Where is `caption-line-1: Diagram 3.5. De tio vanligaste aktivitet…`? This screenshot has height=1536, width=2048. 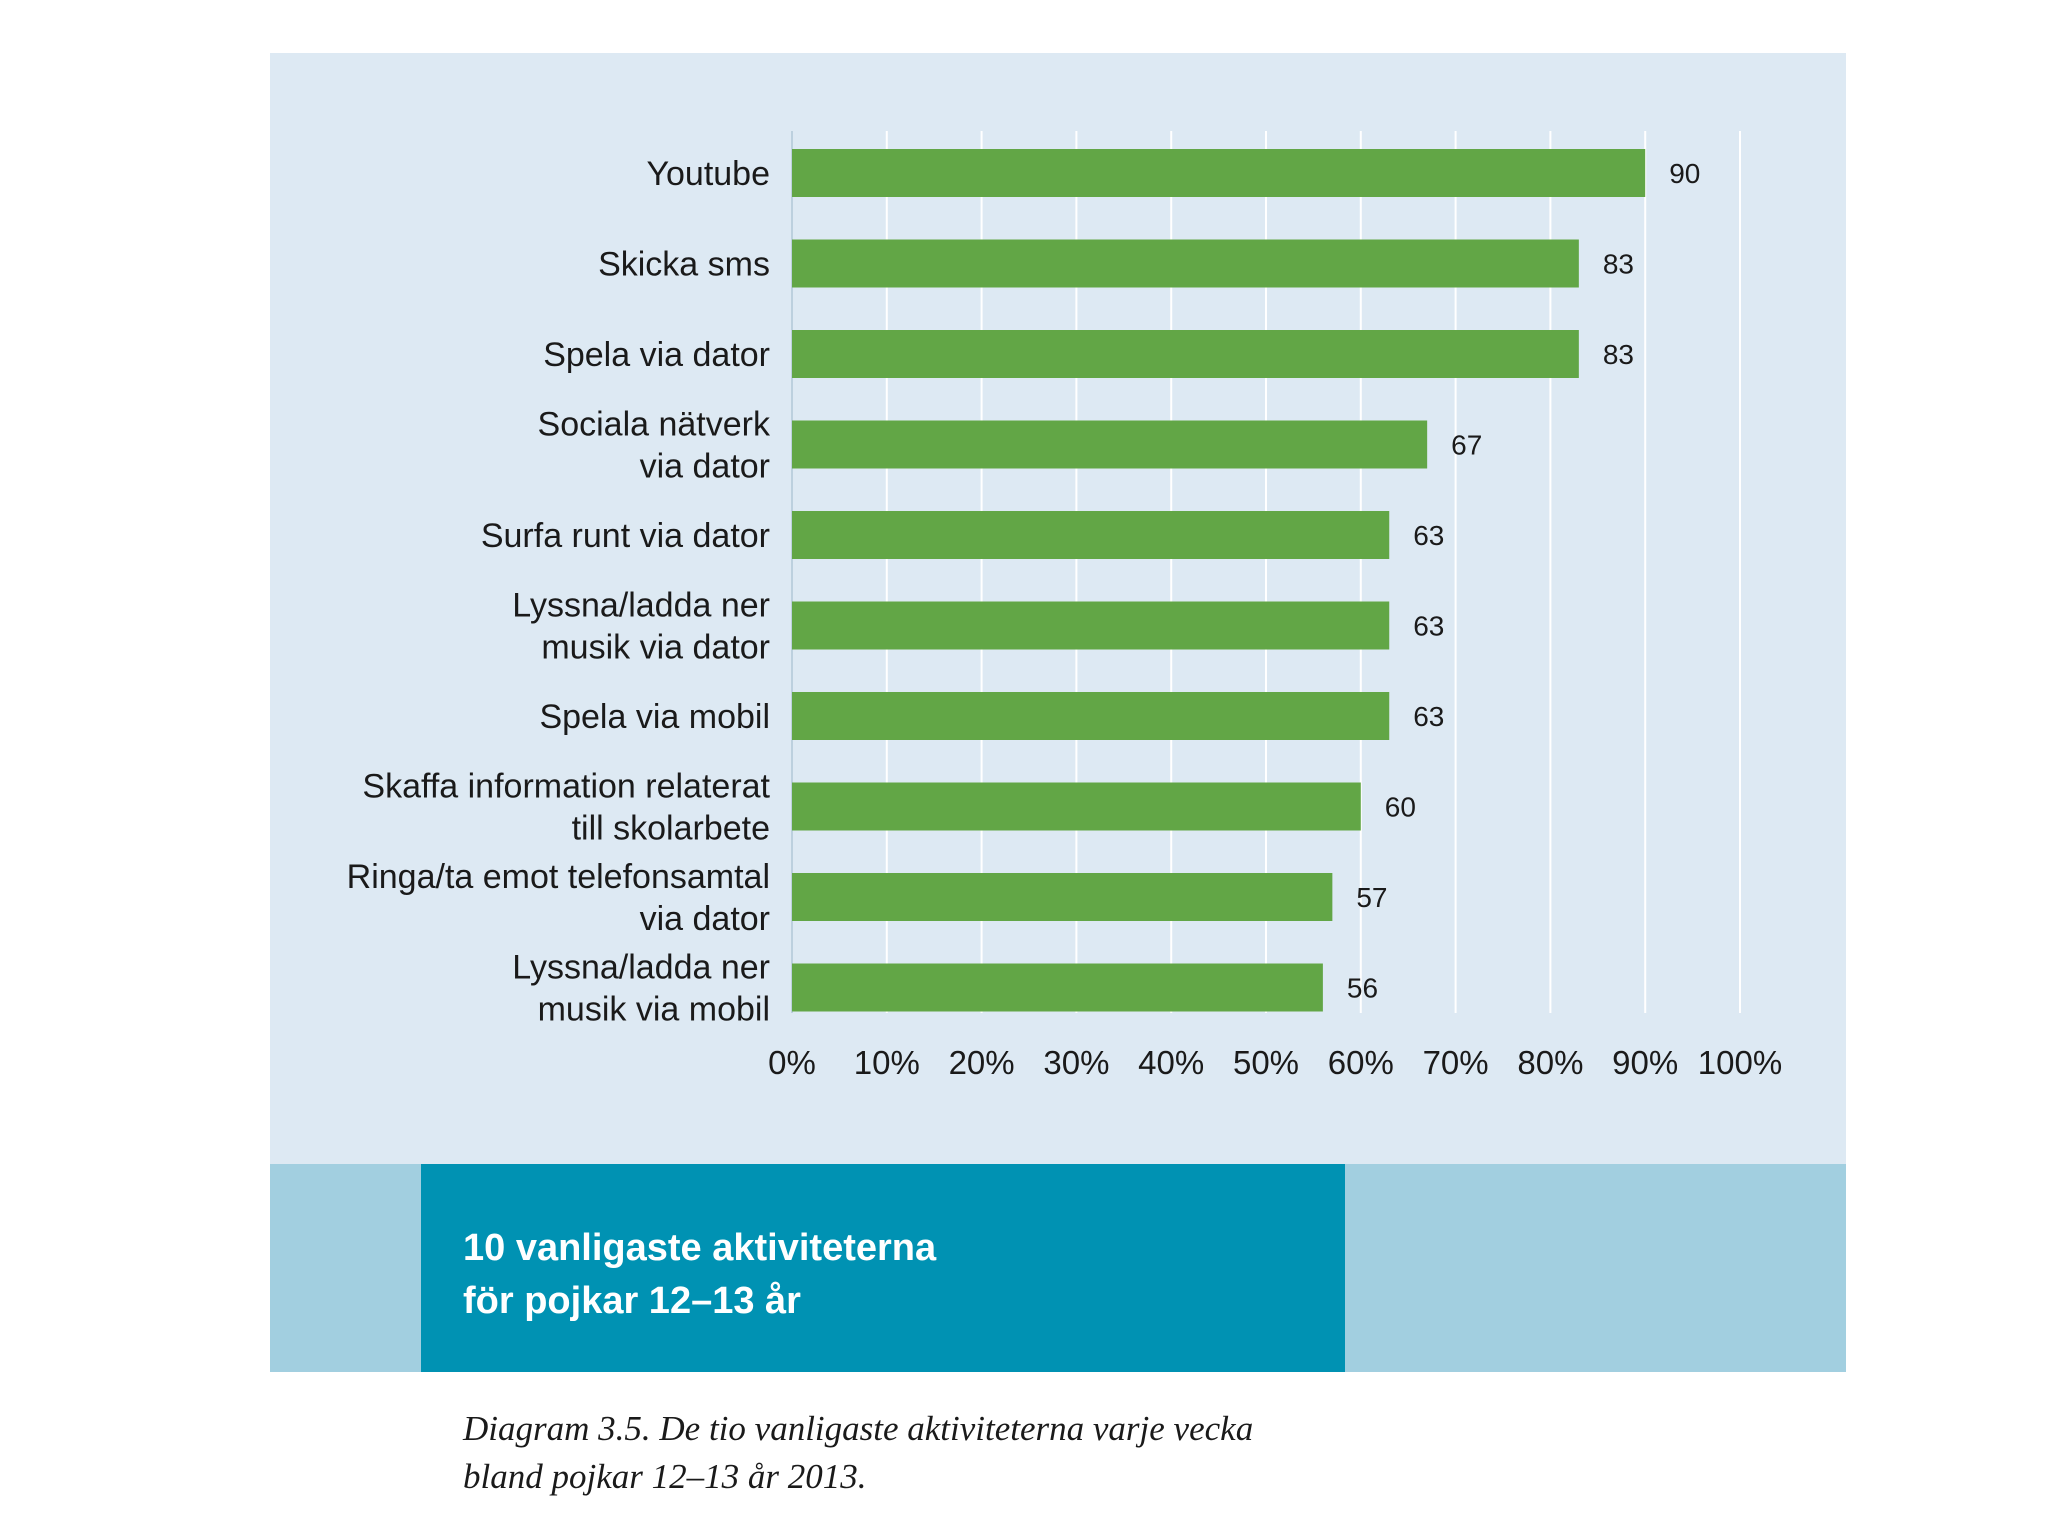
caption-line-1: Diagram 3.5. De tio vanligaste aktivitet… is located at coordinates (858, 1428).